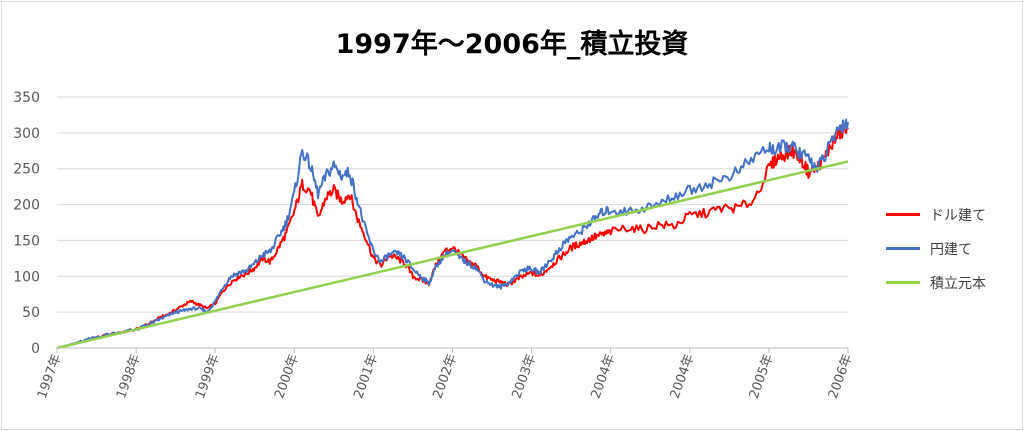  Describe the element at coordinates (26, 206) in the screenshot. I see `y-tick-label: 200` at that location.